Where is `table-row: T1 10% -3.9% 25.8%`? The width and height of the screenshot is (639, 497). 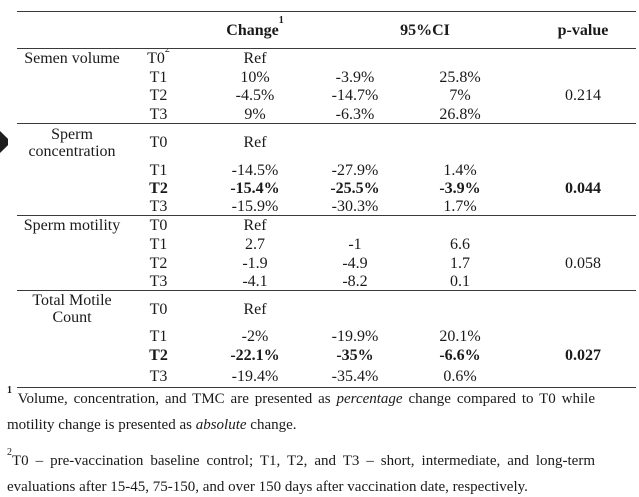 table-row: T1 10% -3.9% 25.8% is located at coordinates (326, 77).